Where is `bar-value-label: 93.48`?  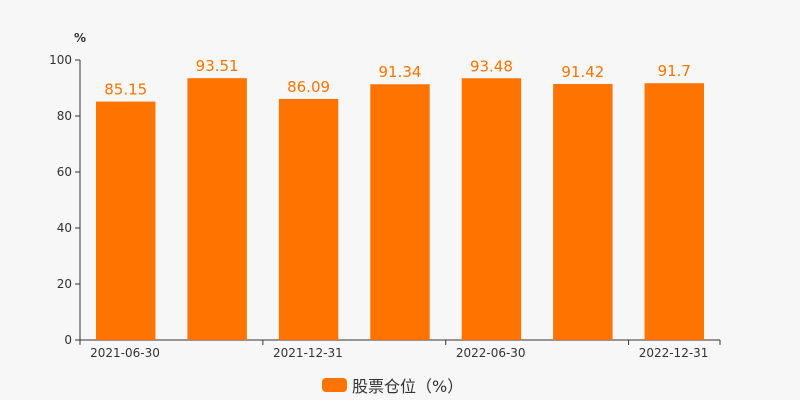
bar-value-label: 93.48 is located at coordinates (491, 66).